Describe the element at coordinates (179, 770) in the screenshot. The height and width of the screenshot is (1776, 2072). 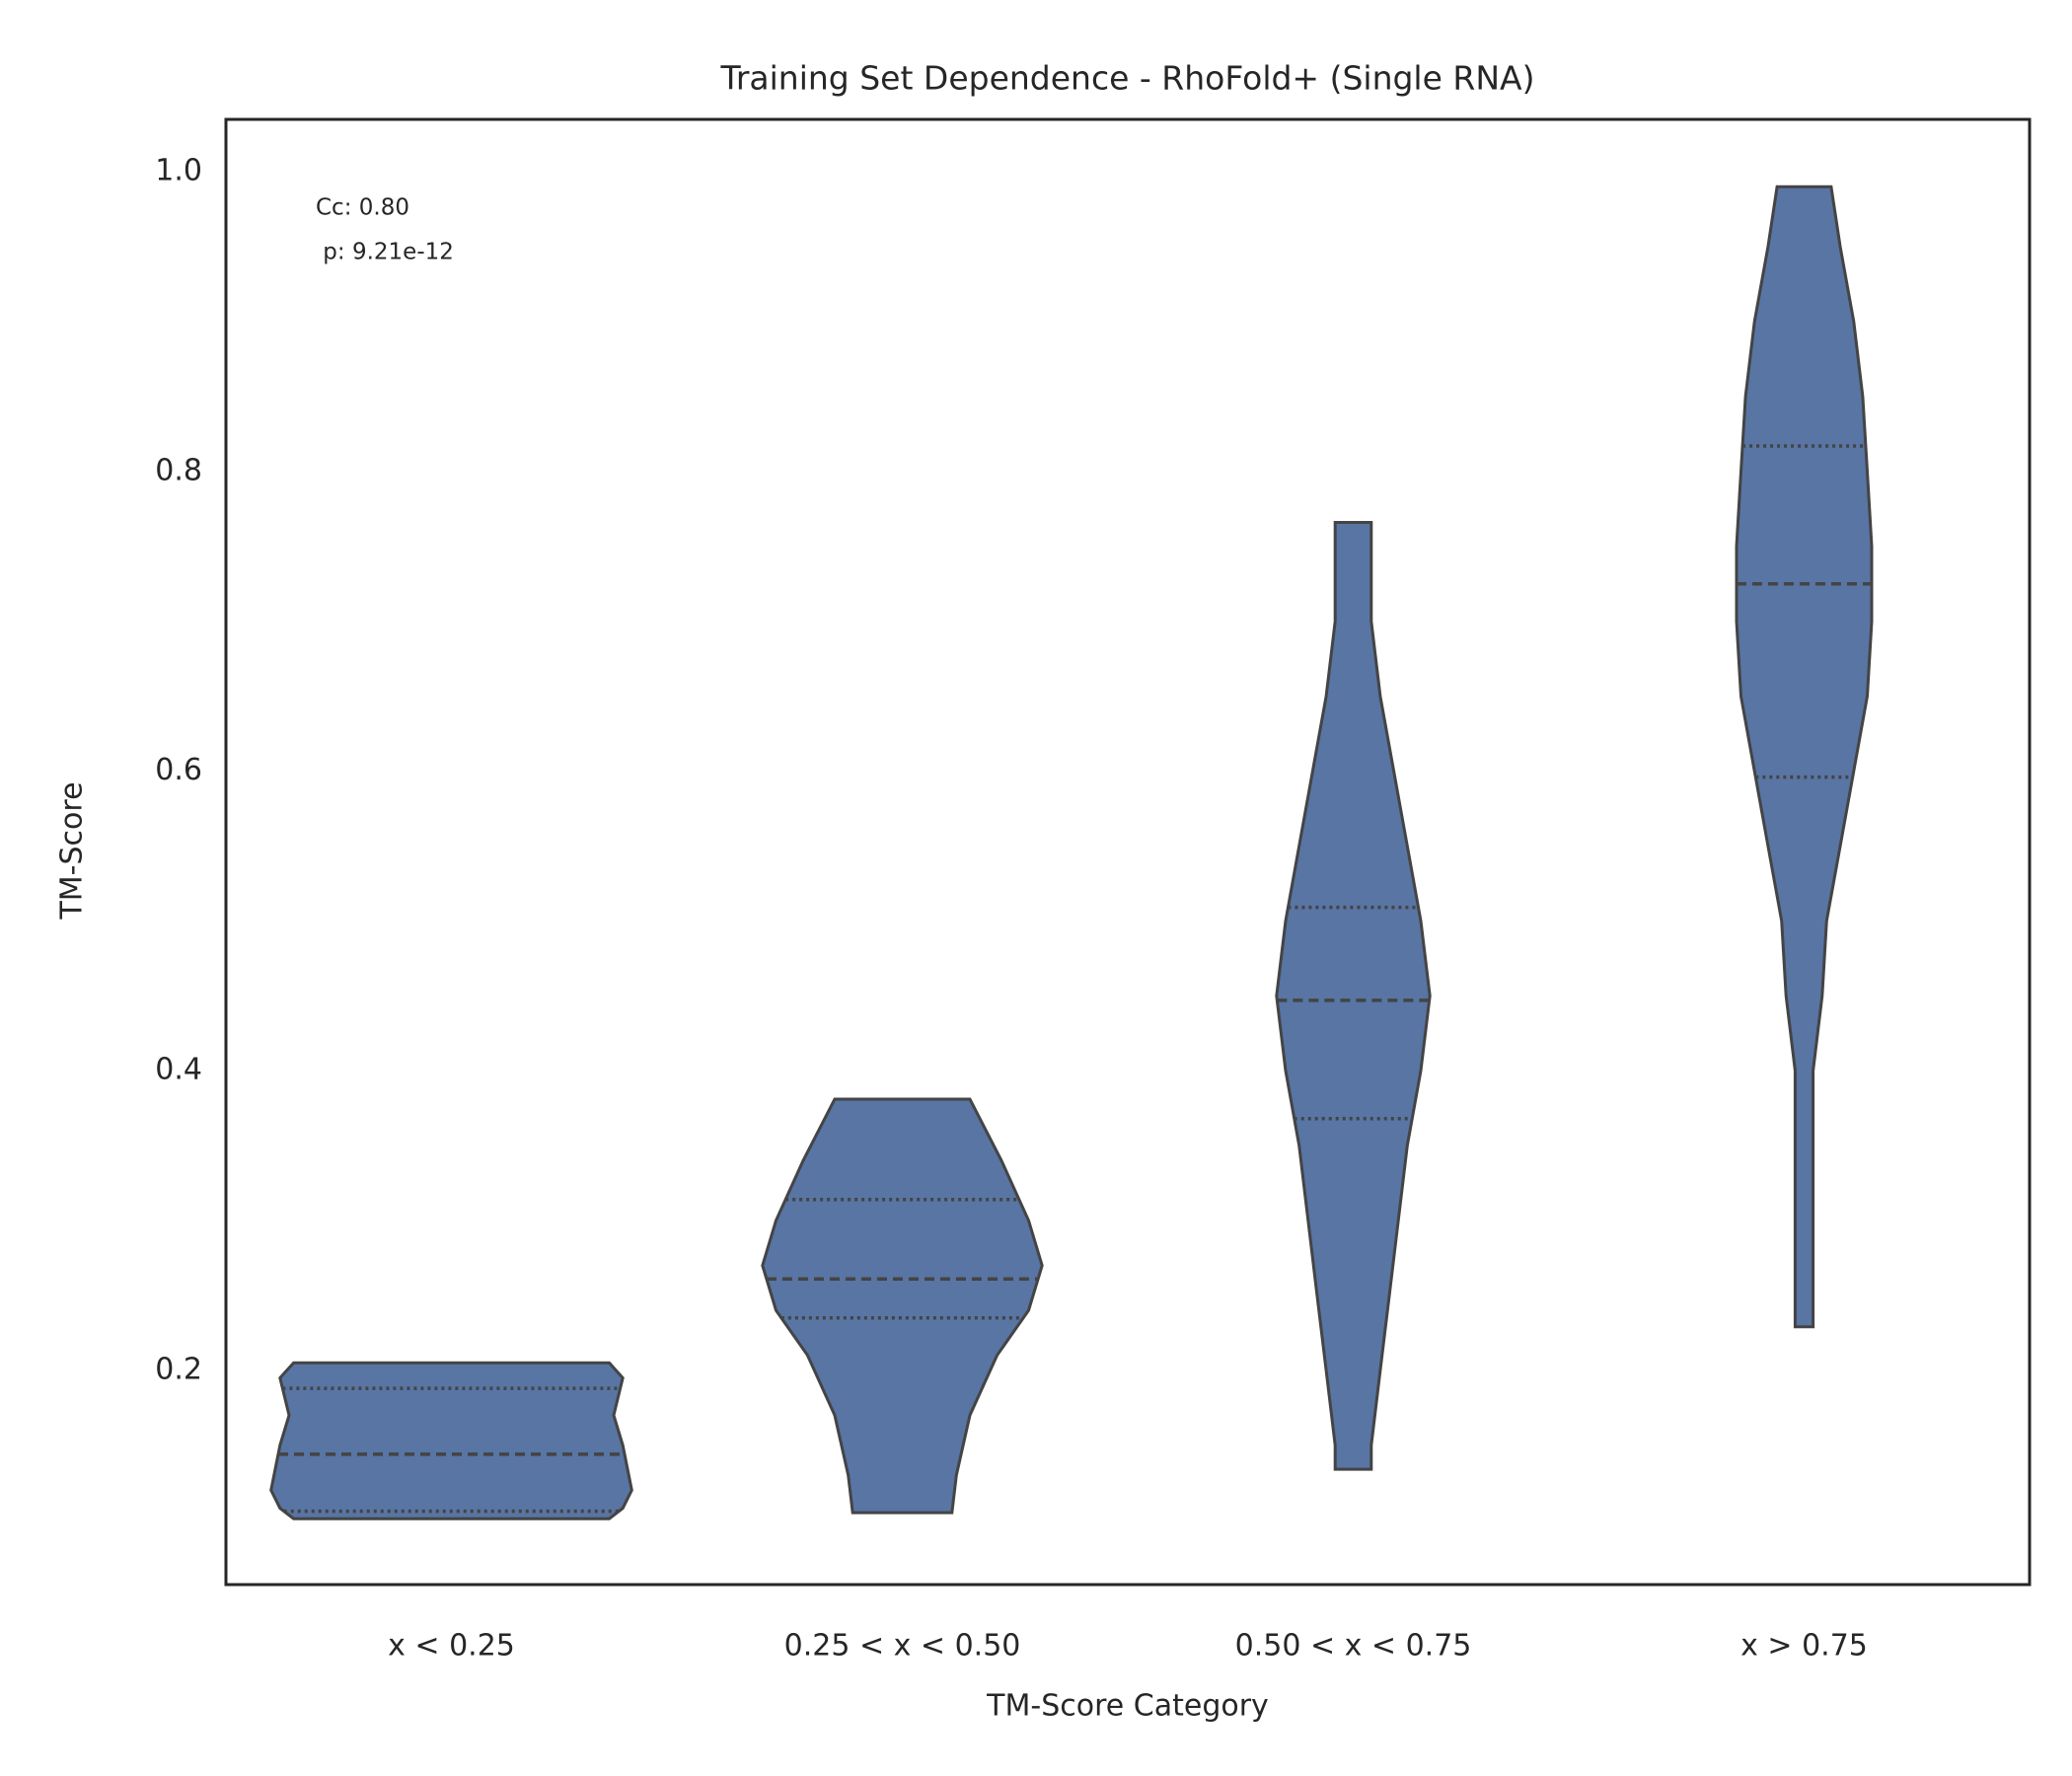
I see `y-tick-label: 0.6` at that location.